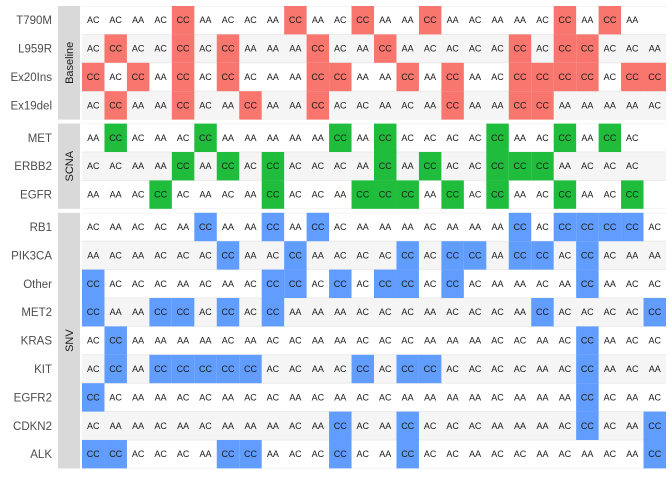 This screenshot has height=480, width=672. Describe the element at coordinates (31, 106) in the screenshot. I see `row-label: Ex19del` at that location.